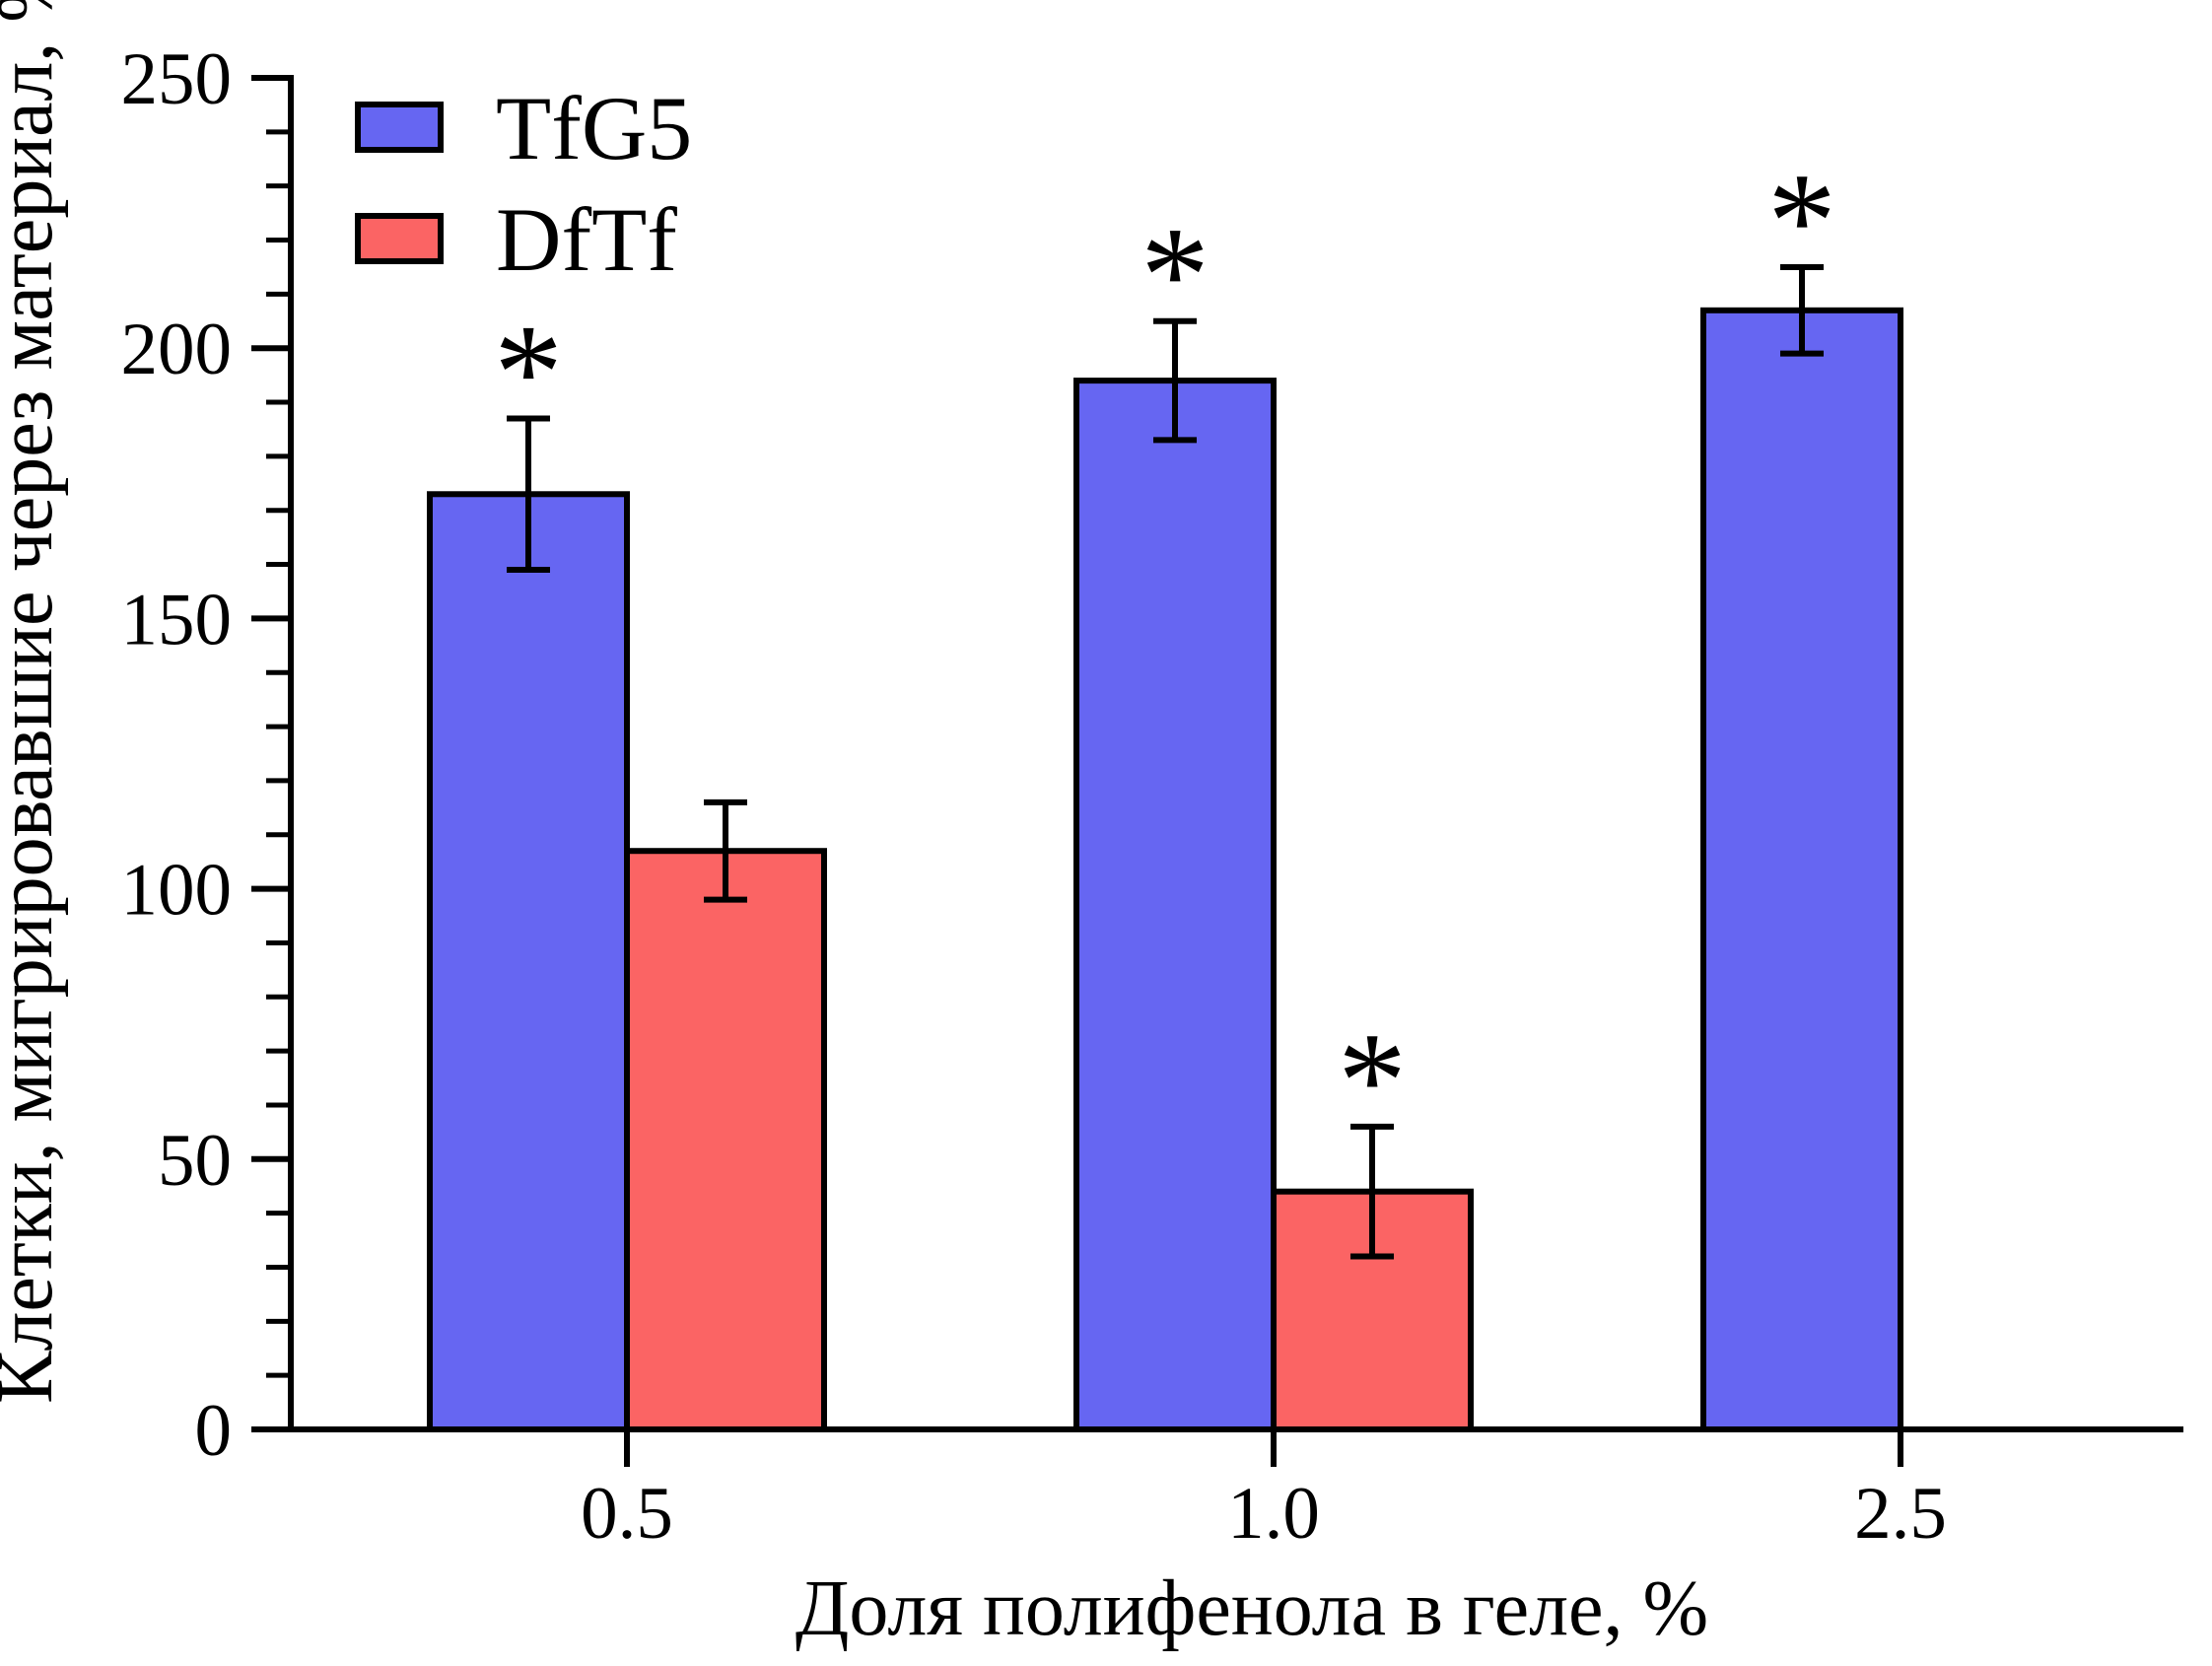 This screenshot has width=2212, height=1666. What do you see at coordinates (177, 79) in the screenshot?
I see `y-tick-label-250: 250` at bounding box center [177, 79].